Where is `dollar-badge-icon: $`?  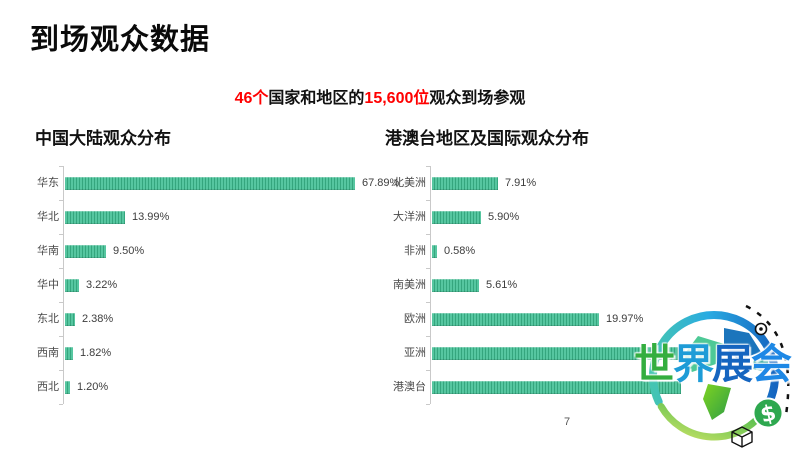
dollar-badge-icon: $ is located at coordinates (768, 413).